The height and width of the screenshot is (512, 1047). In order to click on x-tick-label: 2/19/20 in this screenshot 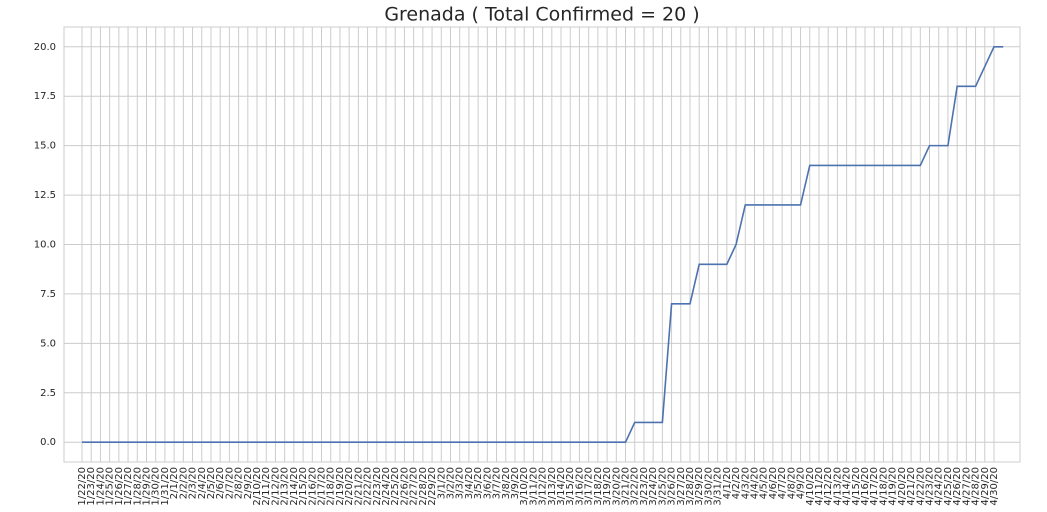, I will do `click(340, 486)`.